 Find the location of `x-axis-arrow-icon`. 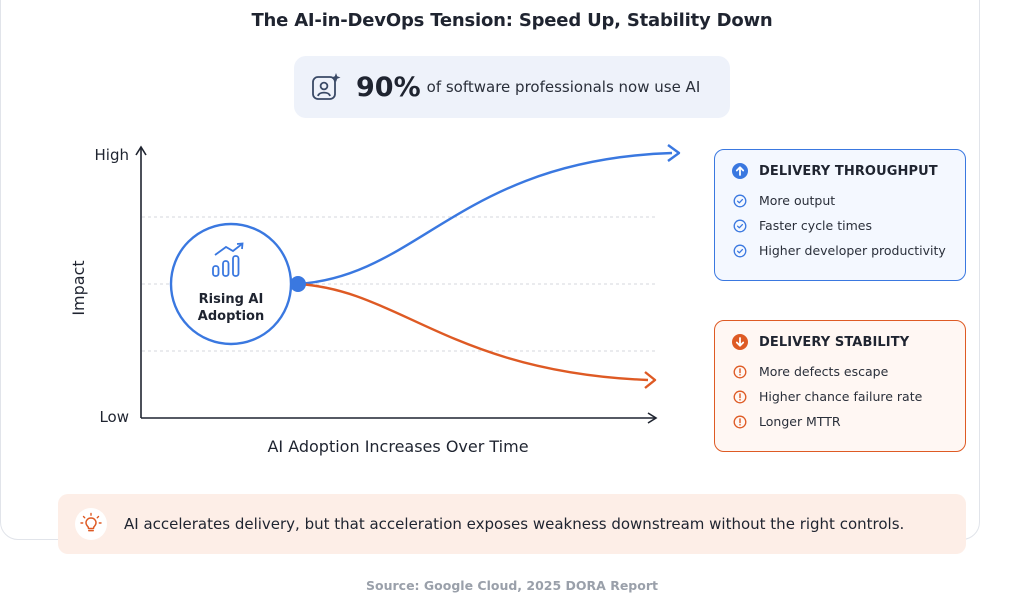

x-axis-arrow-icon is located at coordinates (652, 418).